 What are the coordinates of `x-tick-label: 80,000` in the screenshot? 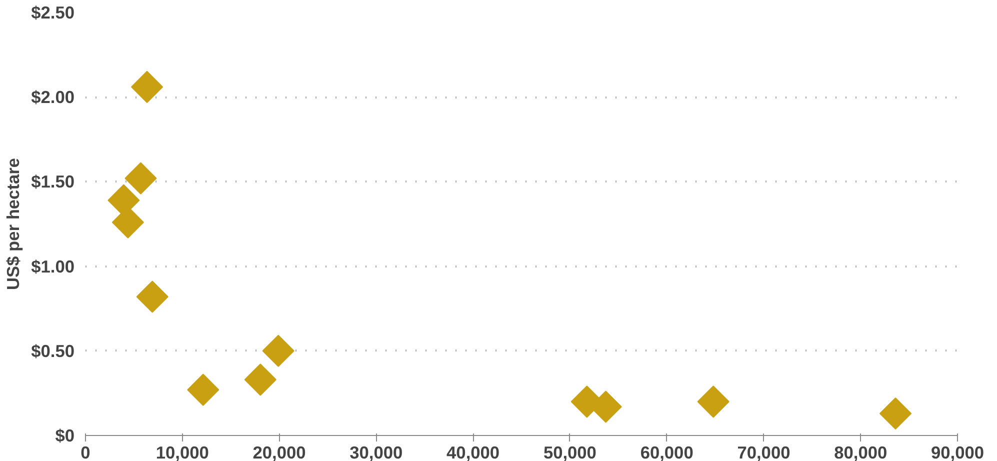 It's located at (861, 451).